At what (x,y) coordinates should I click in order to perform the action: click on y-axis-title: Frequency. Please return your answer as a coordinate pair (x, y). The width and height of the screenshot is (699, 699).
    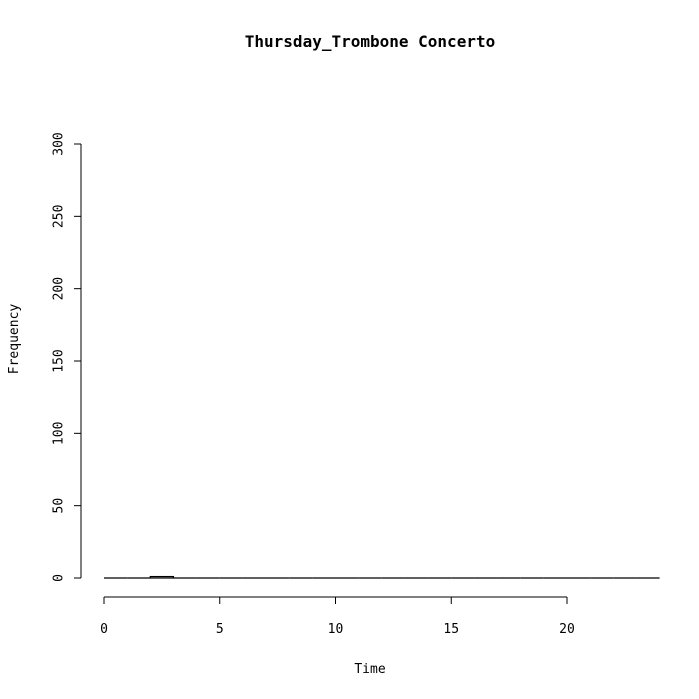
    Looking at the image, I should click on (14, 339).